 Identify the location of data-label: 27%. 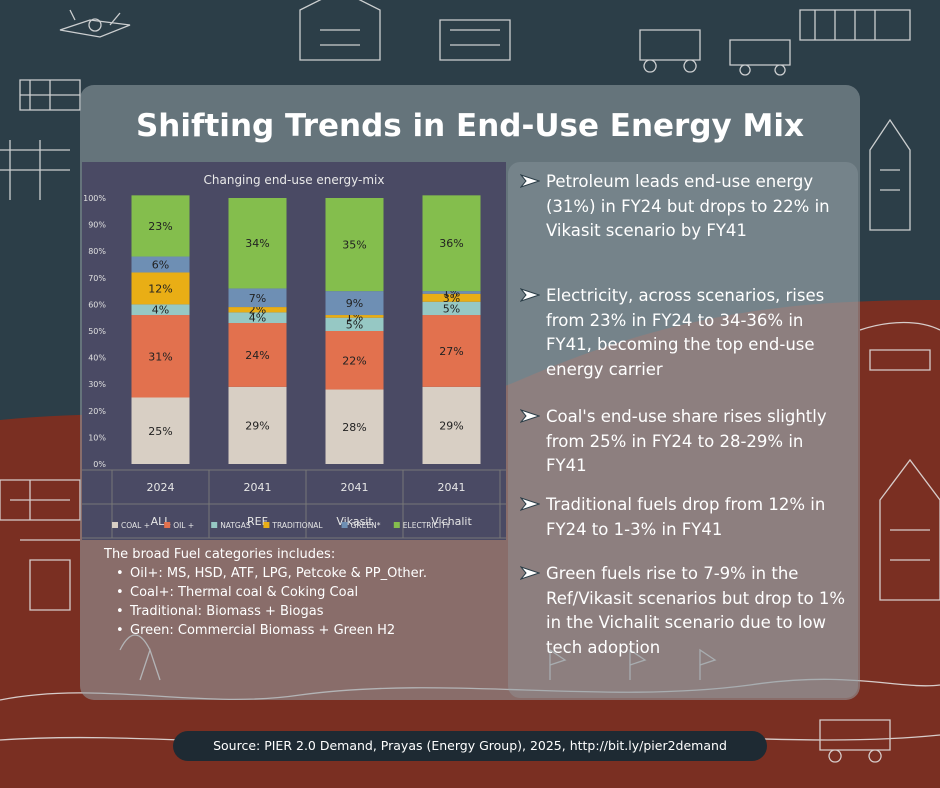
(451, 351).